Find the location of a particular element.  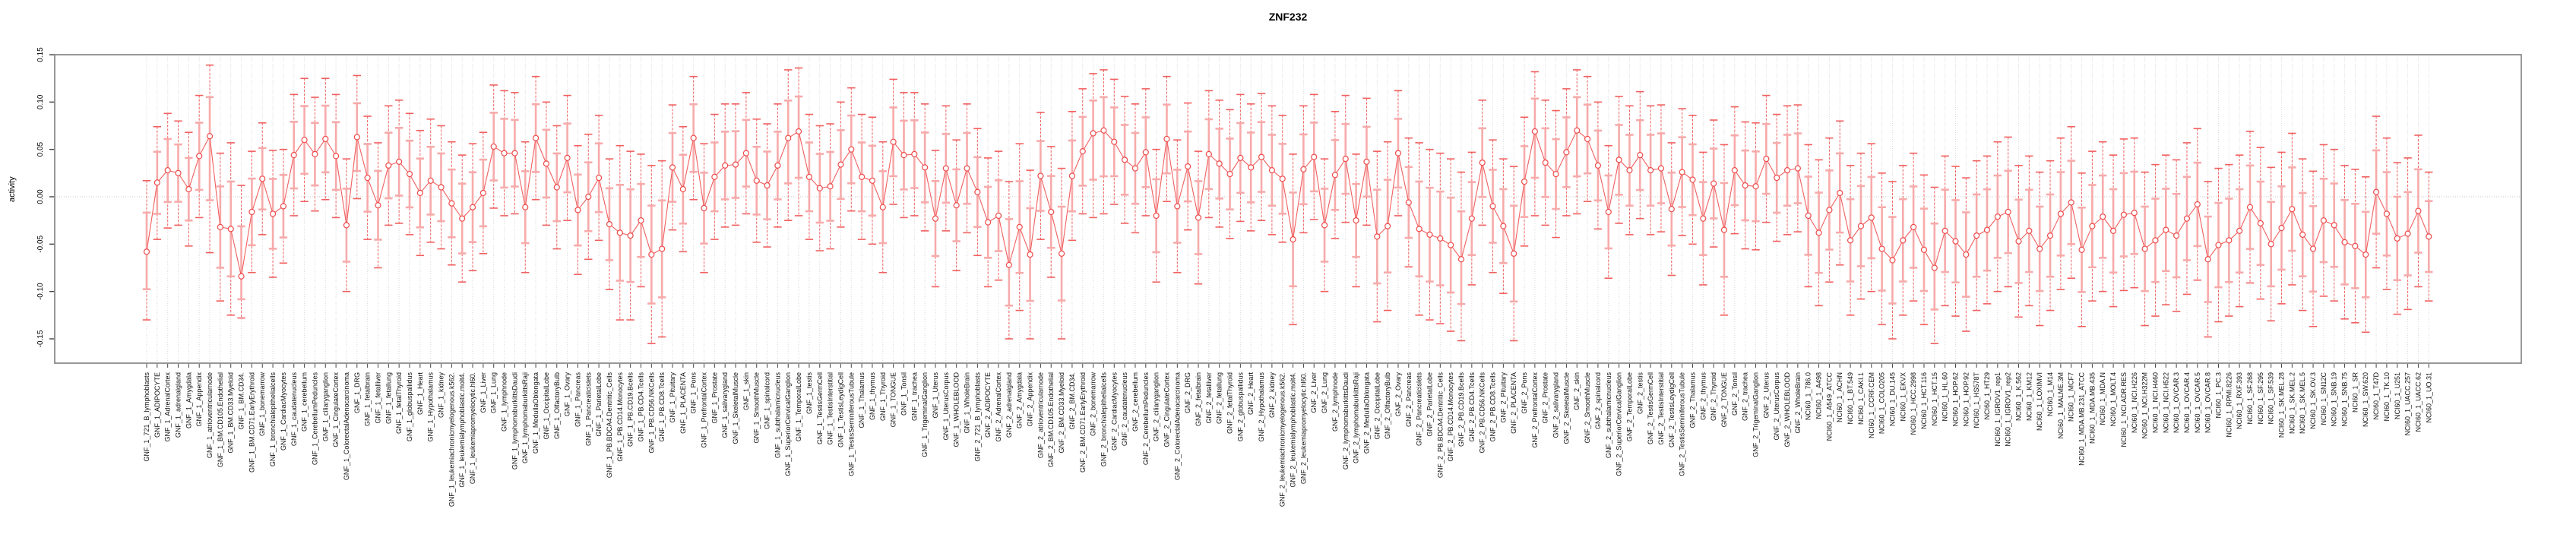

x-axis-category-label: NCI60_1_T47D is located at coordinates (2376, 396).